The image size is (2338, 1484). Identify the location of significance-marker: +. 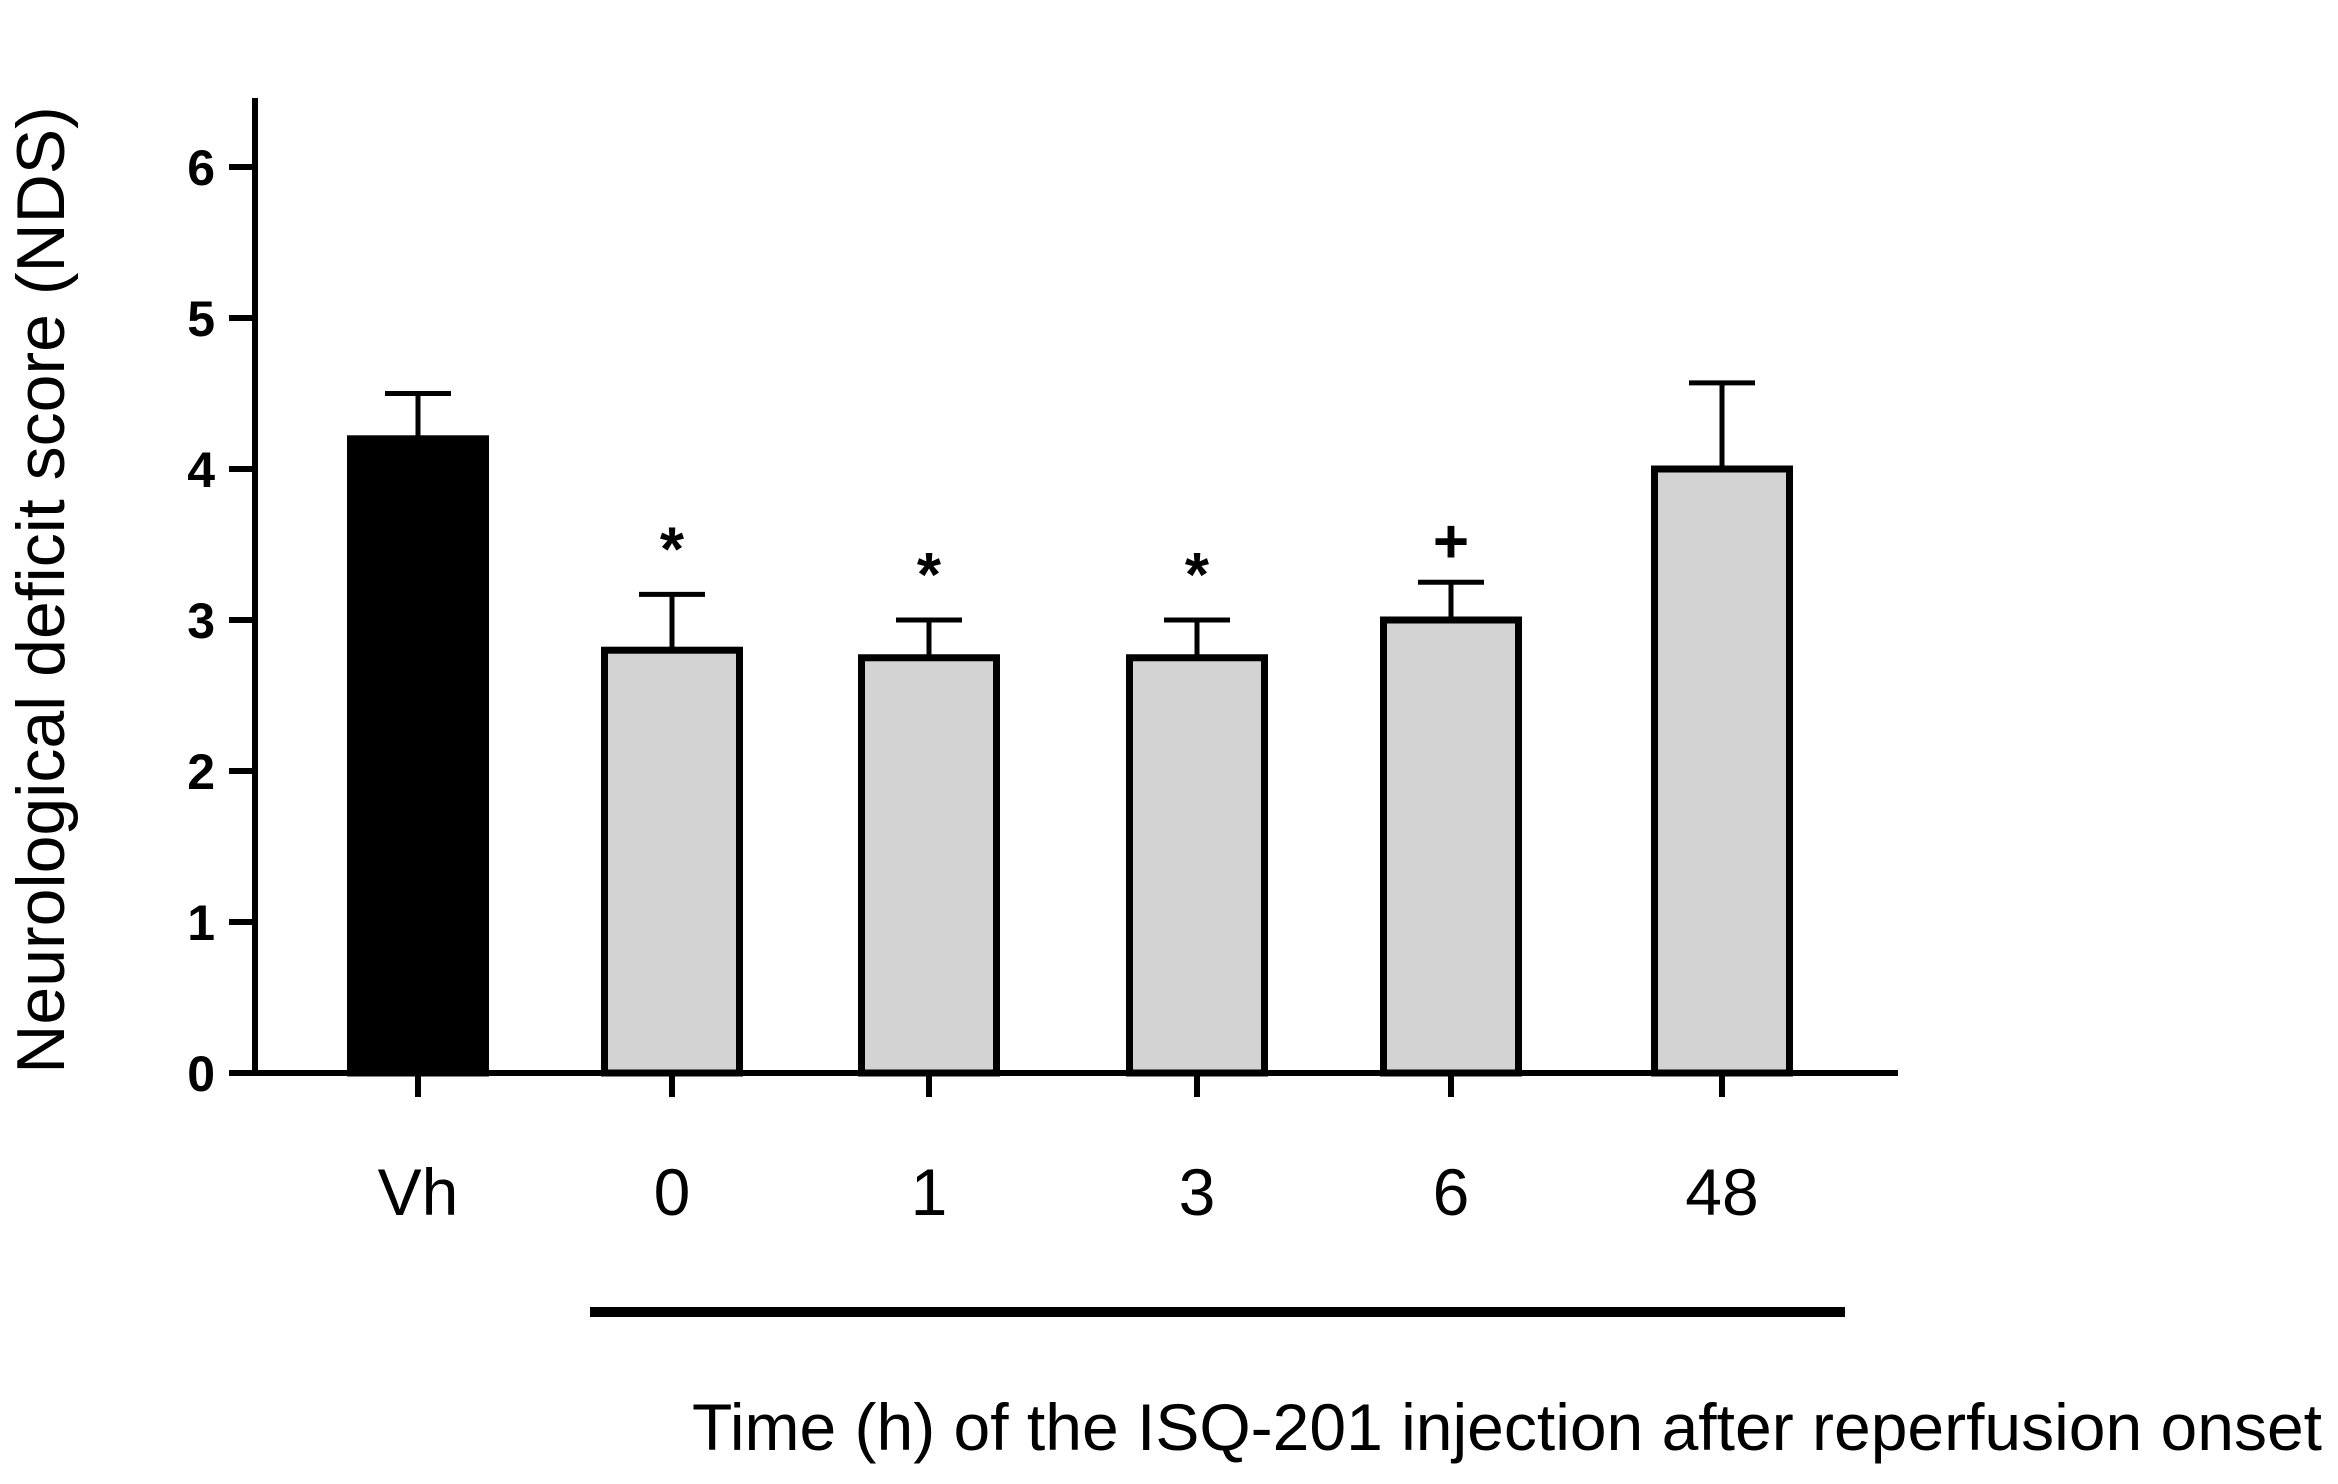
(1451, 541).